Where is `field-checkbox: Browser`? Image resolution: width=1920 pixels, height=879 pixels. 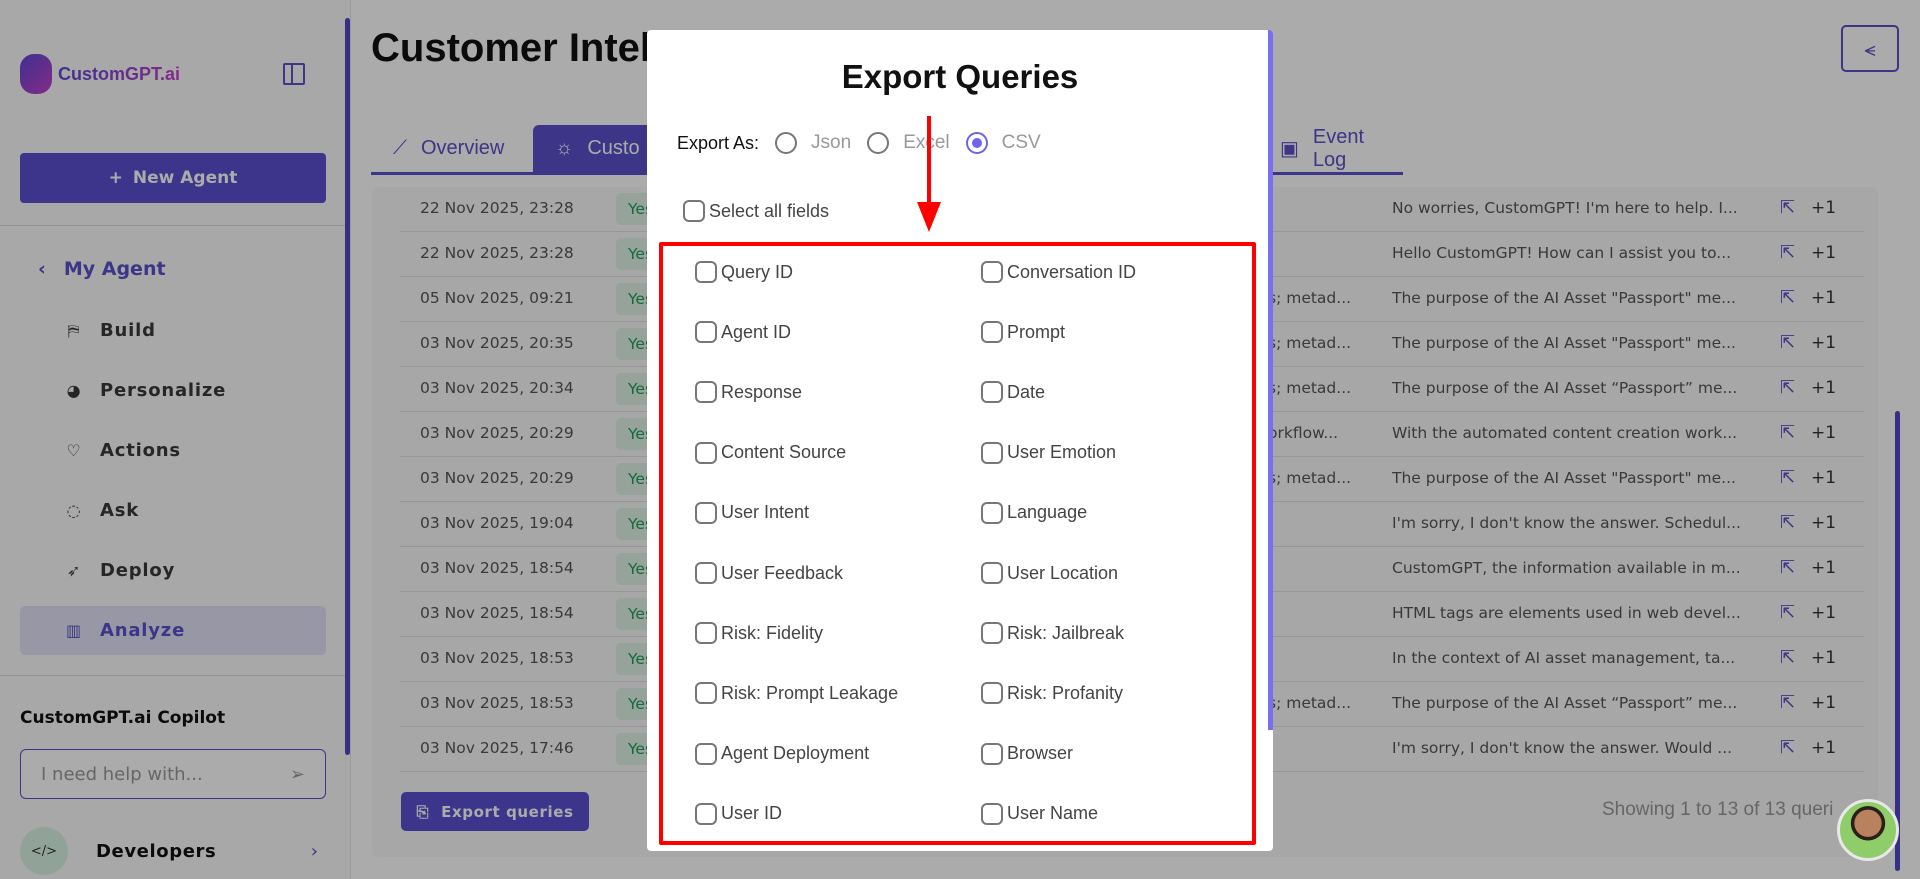 field-checkbox: Browser is located at coordinates (1027, 753).